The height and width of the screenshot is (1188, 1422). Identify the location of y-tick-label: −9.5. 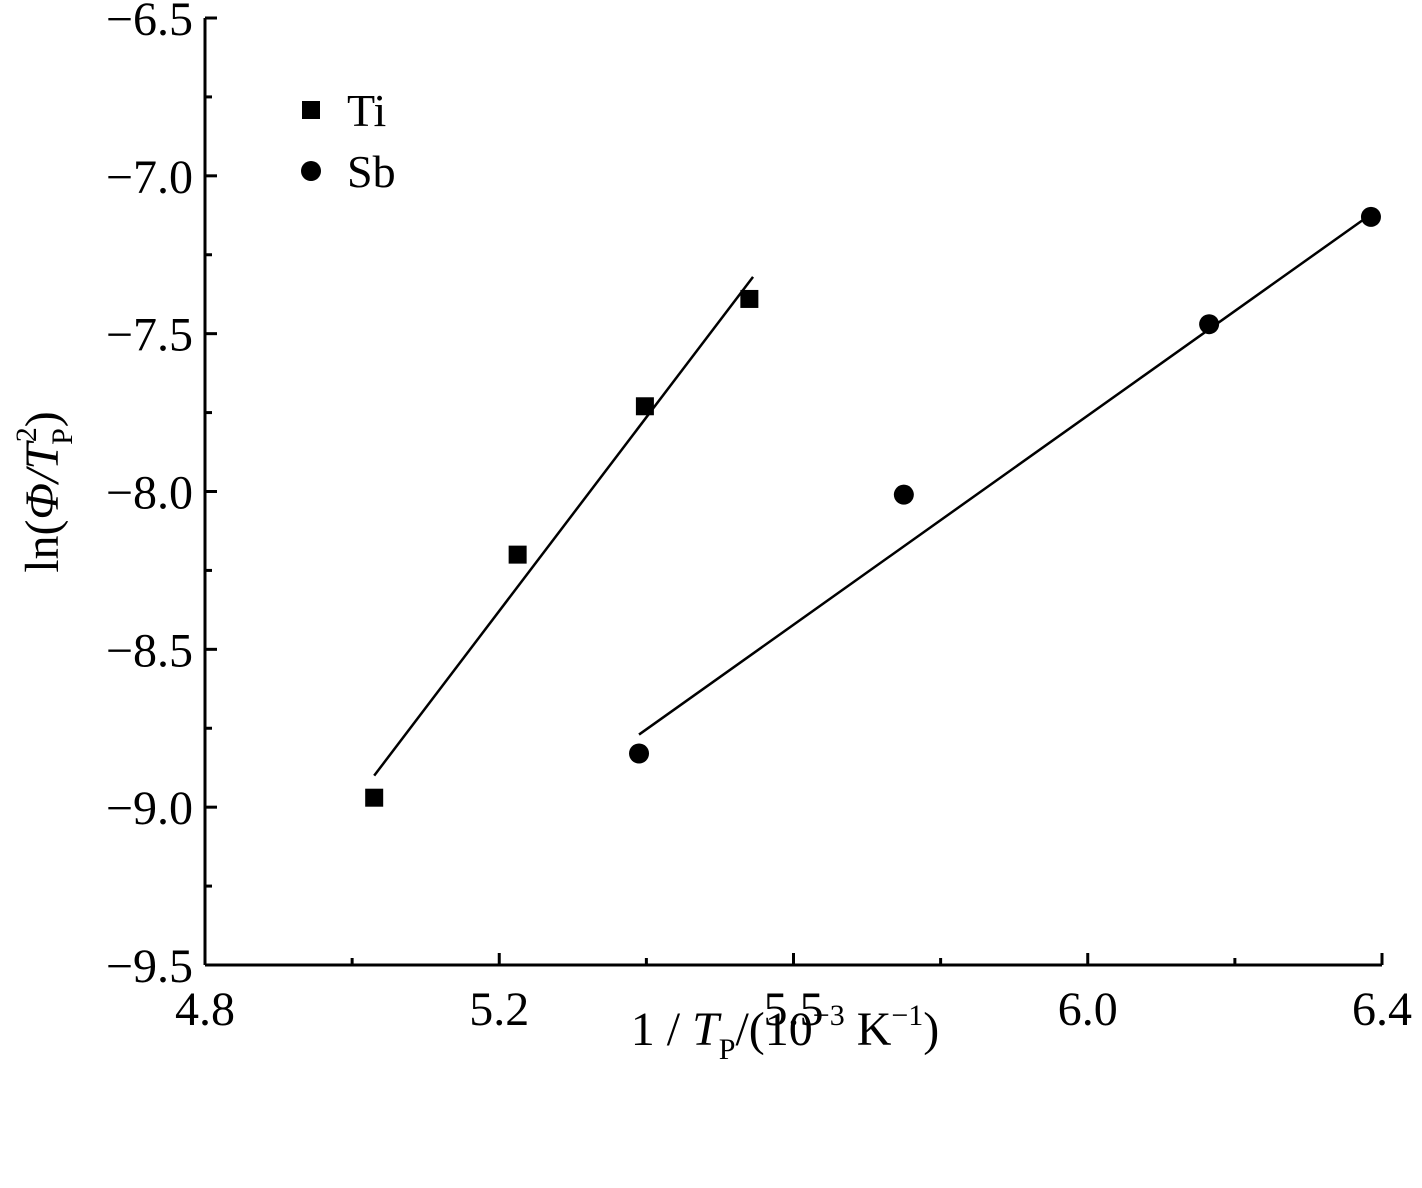
(149, 966).